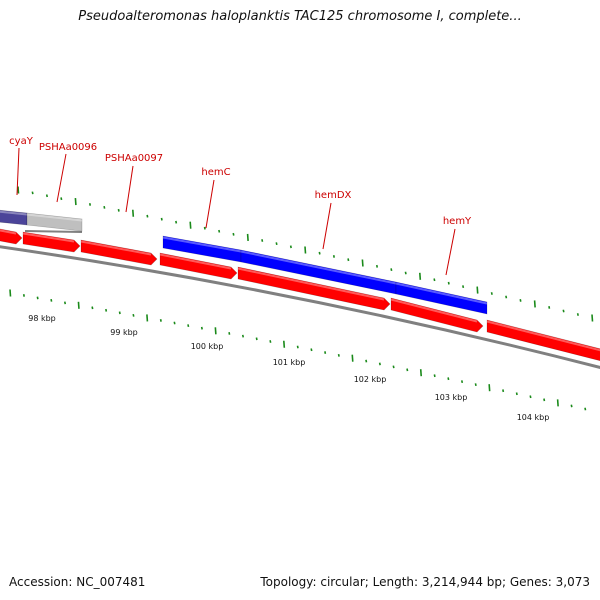  What do you see at coordinates (129, 189) in the screenshot?
I see `gene-label-leader-pshaa0097` at bounding box center [129, 189].